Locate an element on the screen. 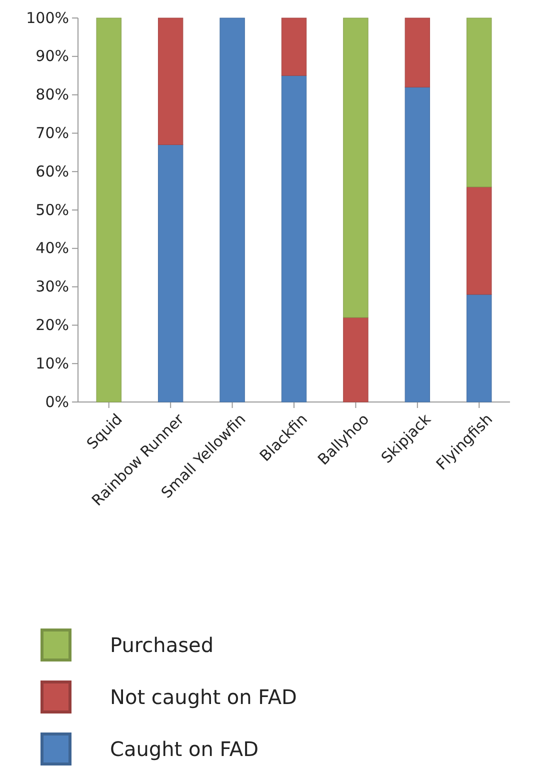 The width and height of the screenshot is (534, 776). y-tick-label: 100% is located at coordinates (47, 17).